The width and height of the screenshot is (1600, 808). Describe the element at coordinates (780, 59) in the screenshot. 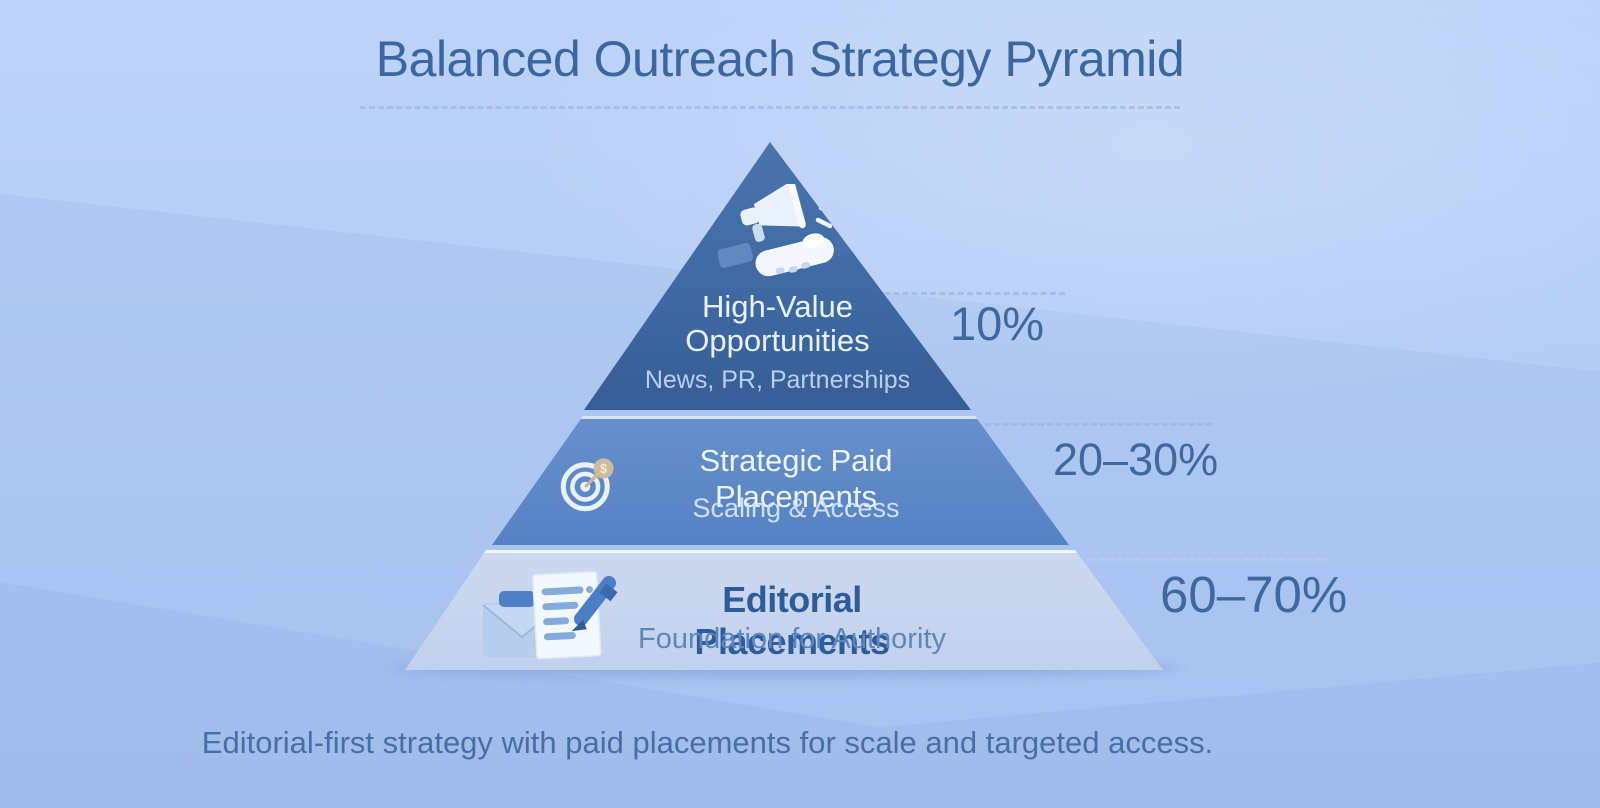

I see `page-title: Balanced Outreach Strategy Pyramid` at that location.